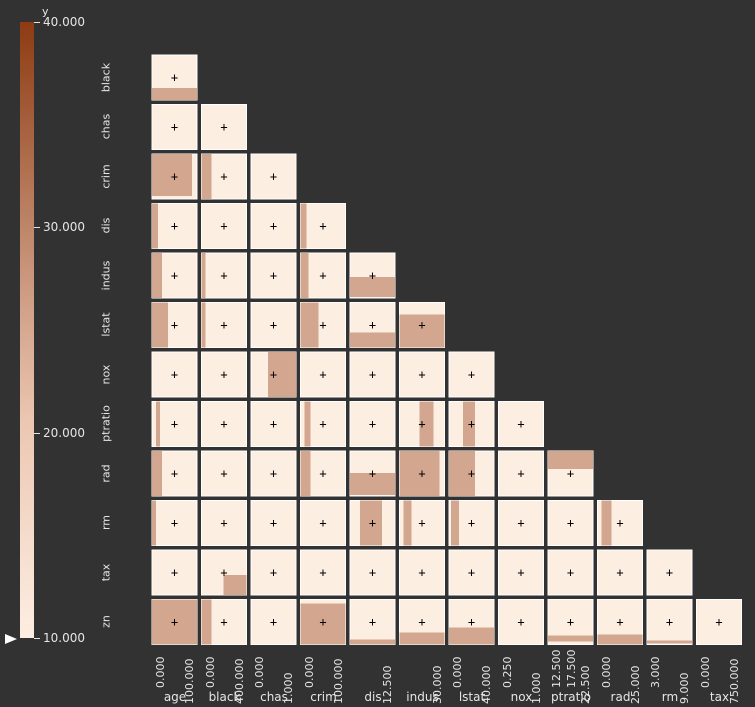 This screenshot has width=755, height=707. What do you see at coordinates (273, 325) in the screenshot?
I see `heatmap-cell-lstat-chas: +` at bounding box center [273, 325].